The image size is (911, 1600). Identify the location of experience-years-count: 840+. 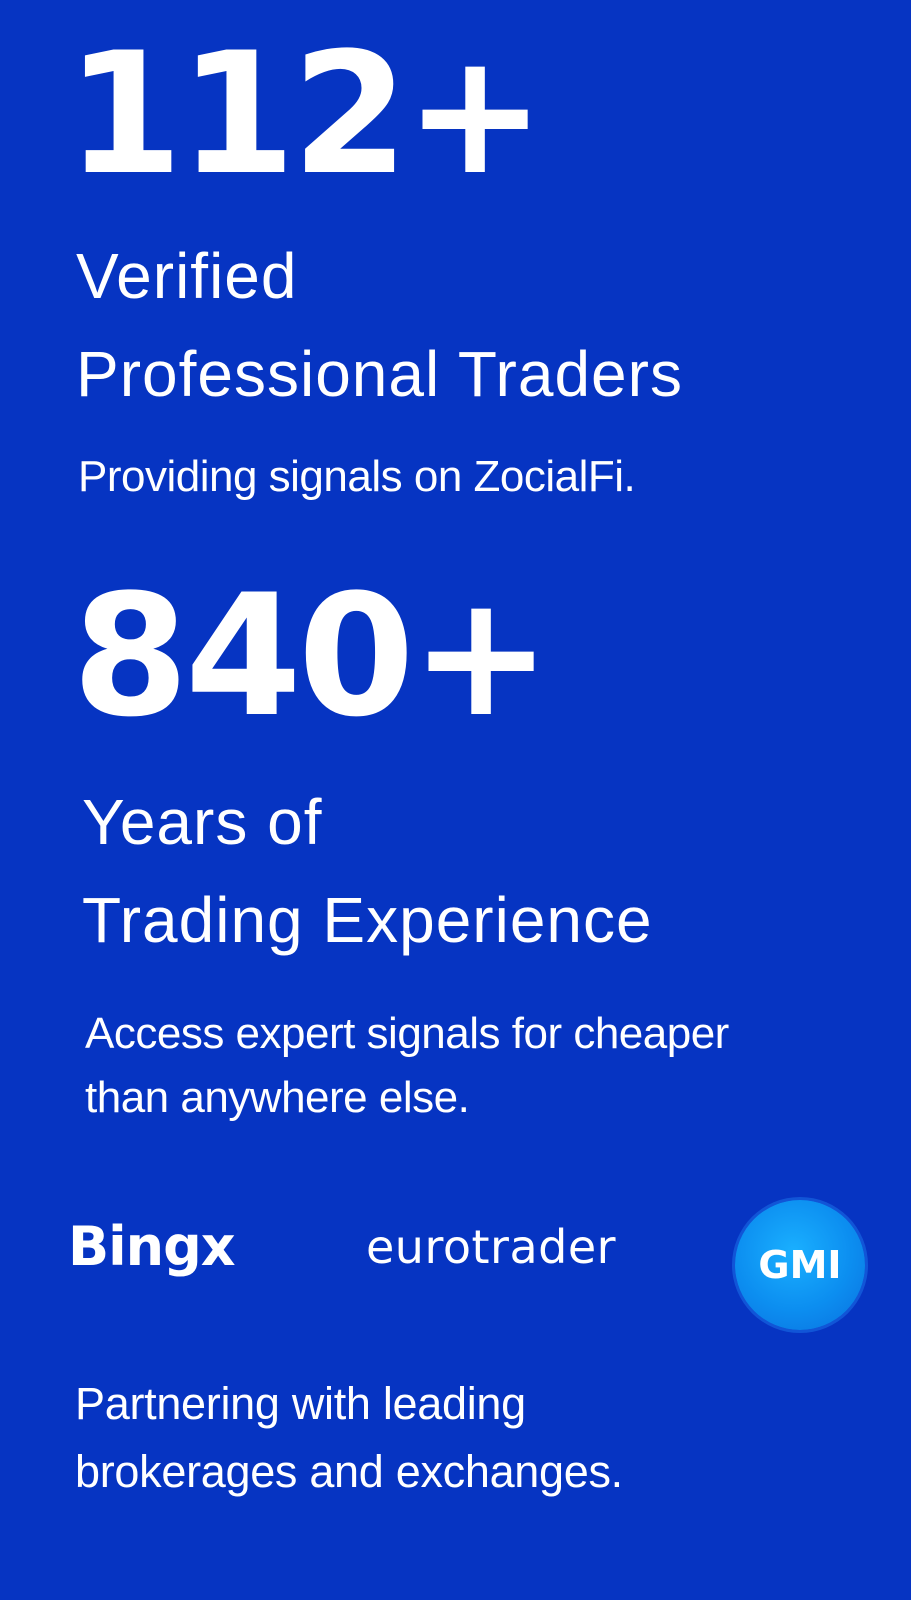
(311, 656).